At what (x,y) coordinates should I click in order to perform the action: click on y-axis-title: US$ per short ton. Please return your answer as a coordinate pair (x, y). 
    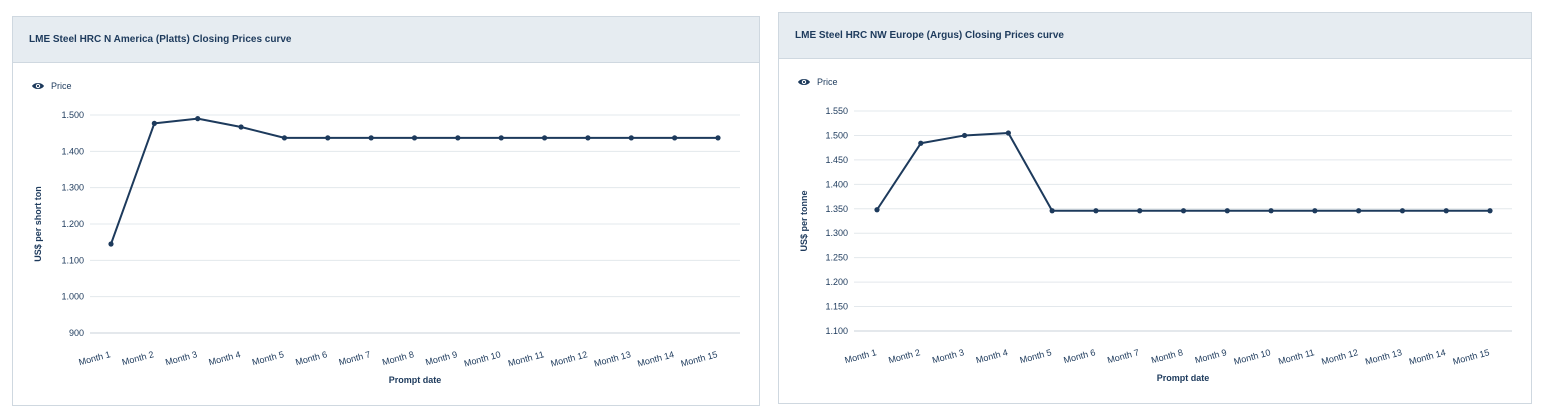
    Looking at the image, I should click on (38, 224).